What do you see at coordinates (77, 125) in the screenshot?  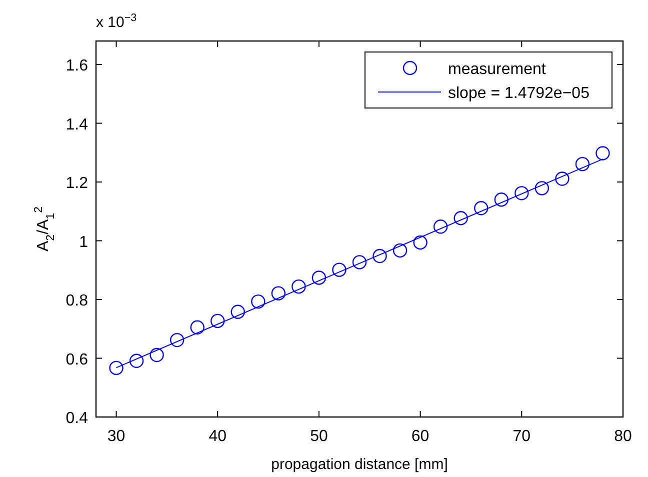 I see `y-tick-label: 1.4` at bounding box center [77, 125].